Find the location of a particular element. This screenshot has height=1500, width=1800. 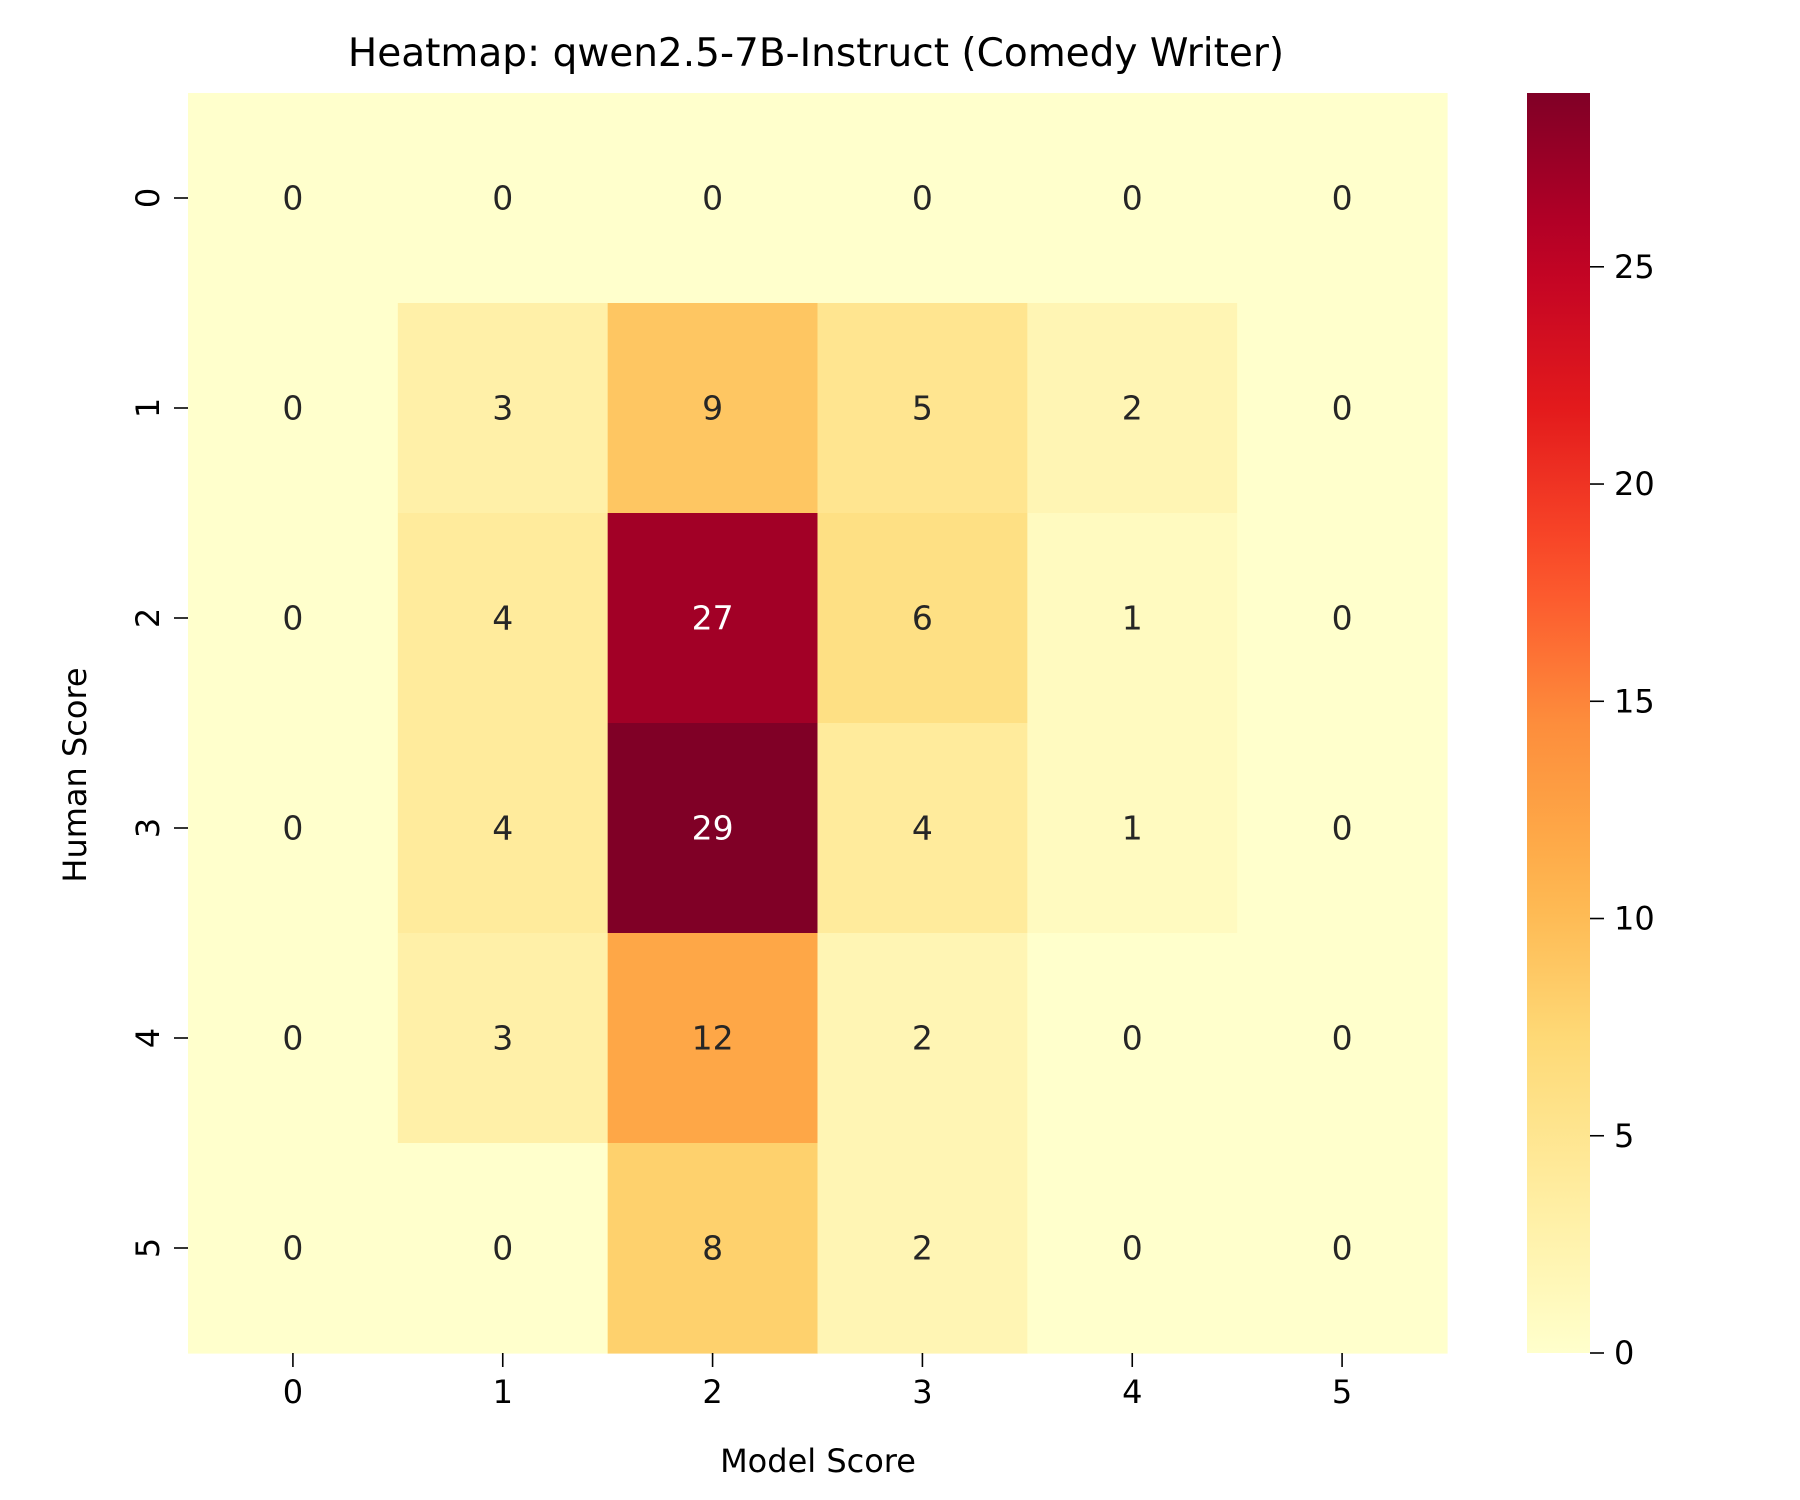

cell-value: 29 is located at coordinates (713, 828).